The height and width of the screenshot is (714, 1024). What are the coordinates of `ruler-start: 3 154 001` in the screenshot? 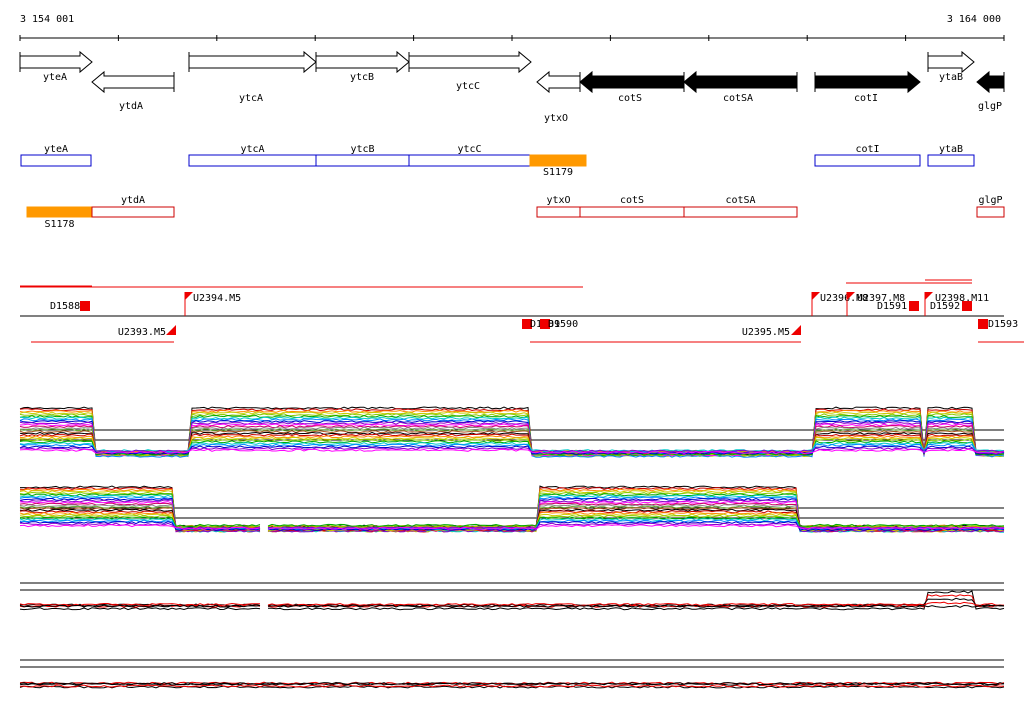 It's located at (47, 19).